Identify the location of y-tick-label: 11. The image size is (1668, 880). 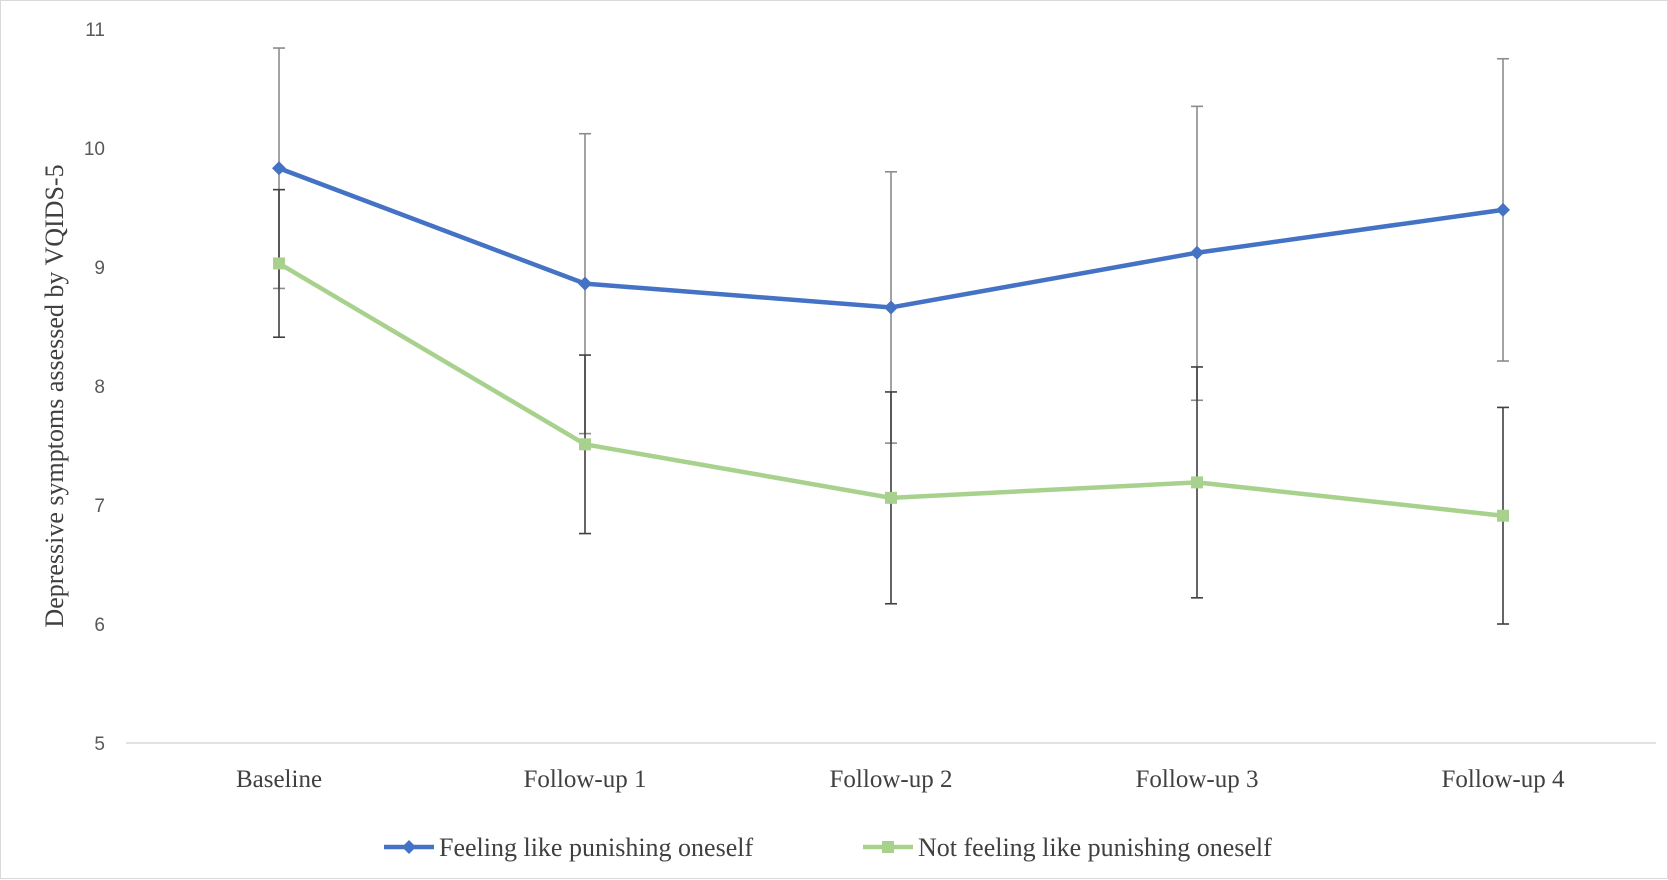
(95, 30).